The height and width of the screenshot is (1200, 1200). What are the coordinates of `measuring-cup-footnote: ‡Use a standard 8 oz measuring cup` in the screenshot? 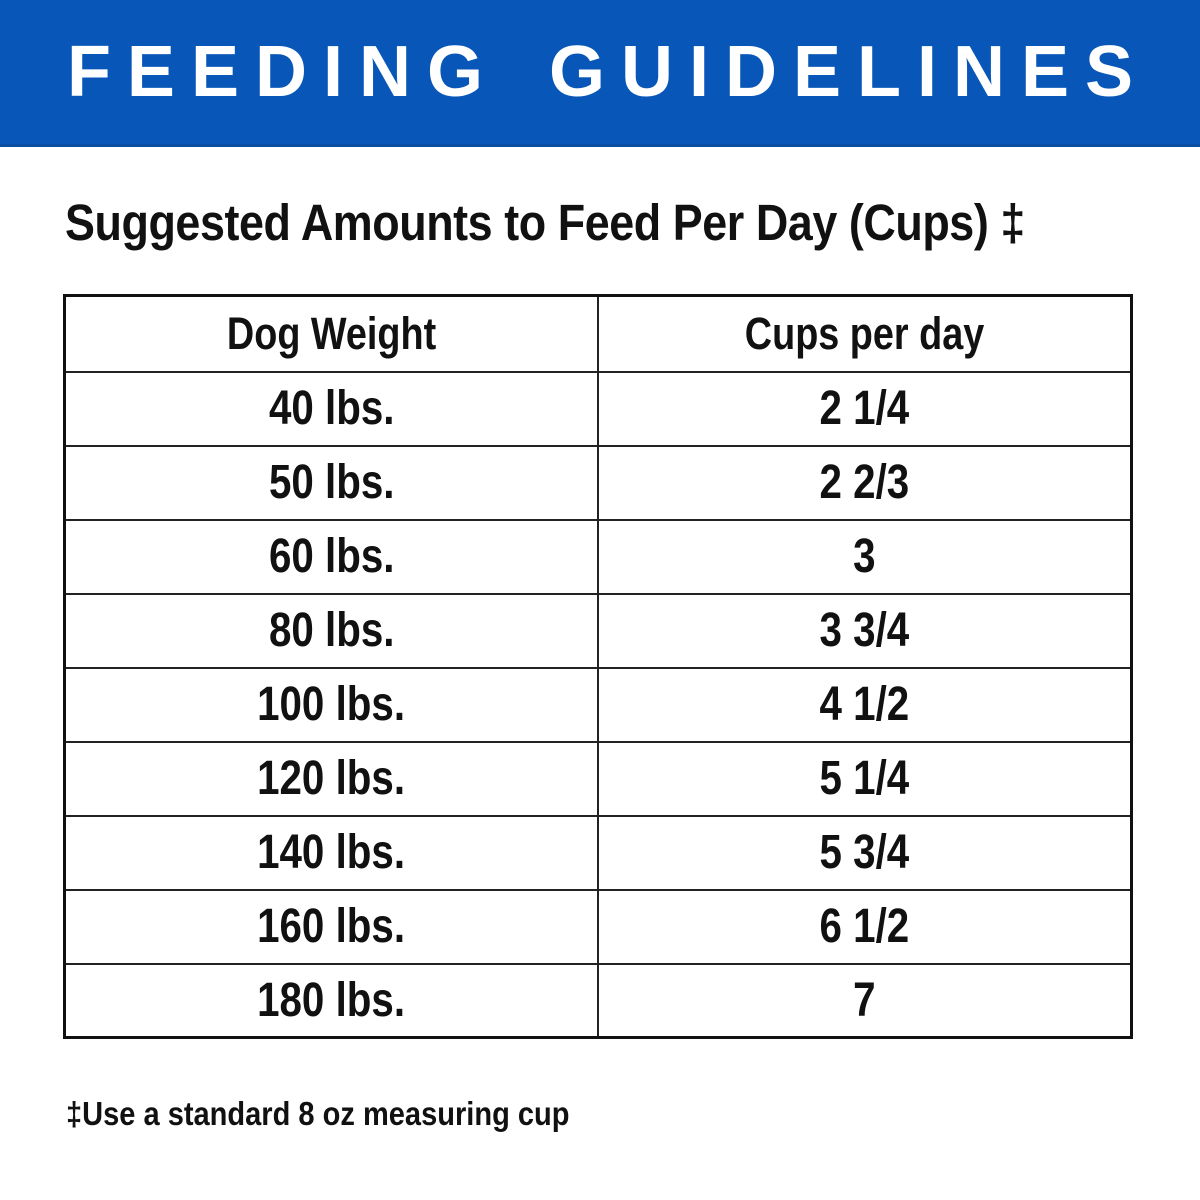 It's located at (633, 1114).